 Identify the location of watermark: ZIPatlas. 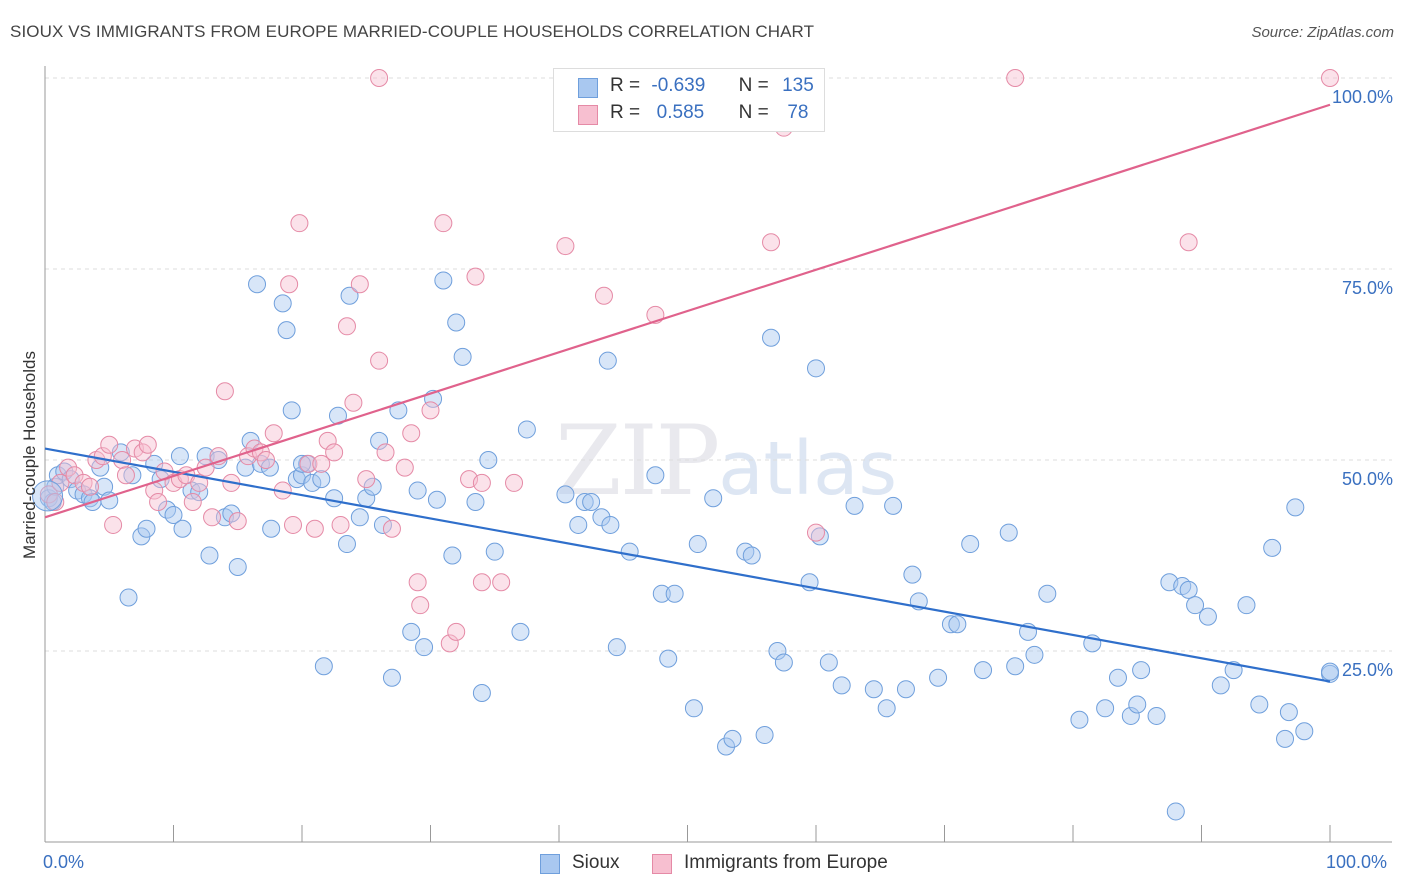
(726, 461).